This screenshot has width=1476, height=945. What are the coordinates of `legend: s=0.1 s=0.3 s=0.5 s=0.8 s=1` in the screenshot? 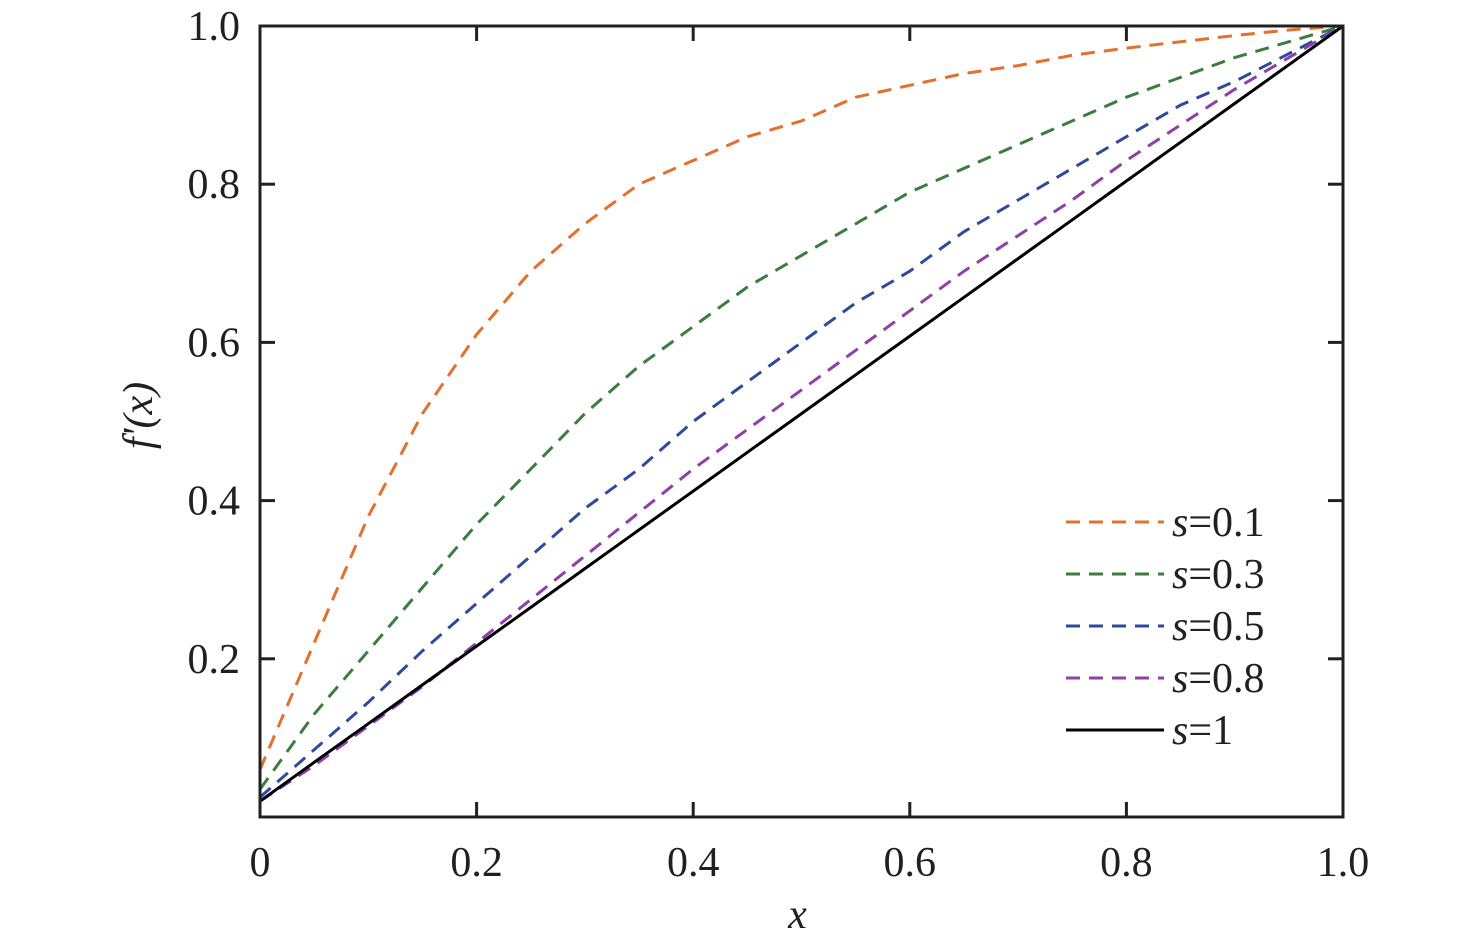 It's located at (1165, 627).